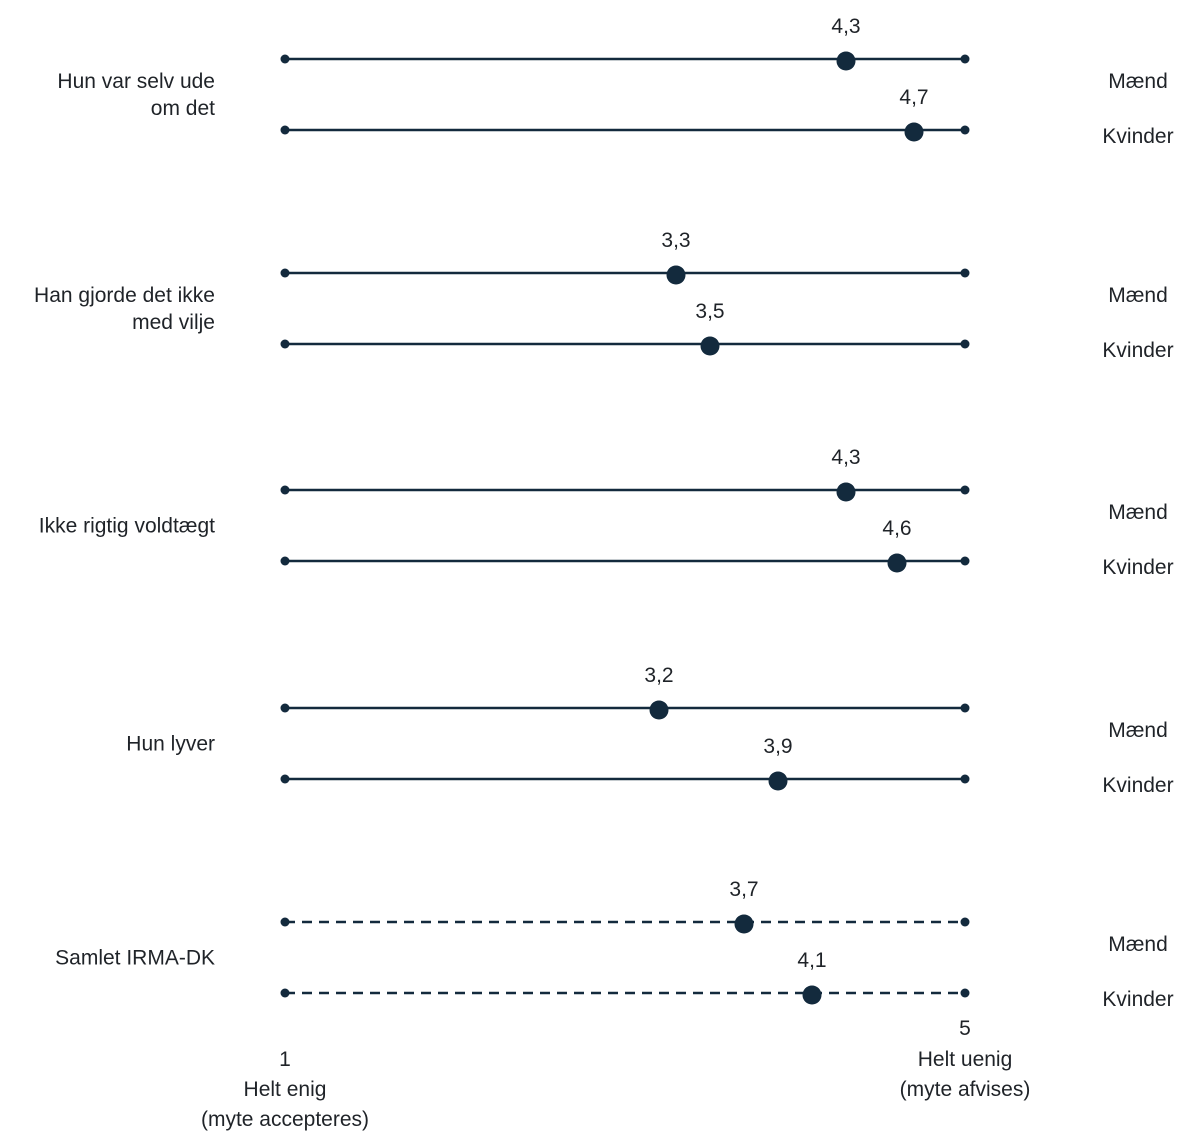  I want to click on series-label-1-maend: Mænd, so click(1138, 81).